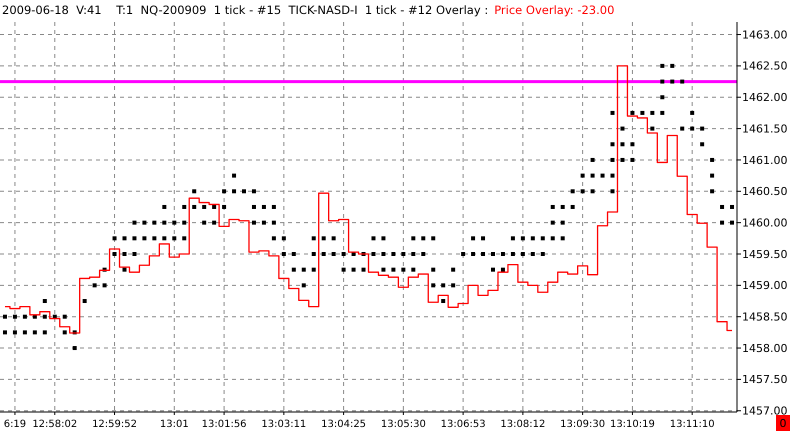  I want to click on x-tick-label: 13:01, so click(174, 424).